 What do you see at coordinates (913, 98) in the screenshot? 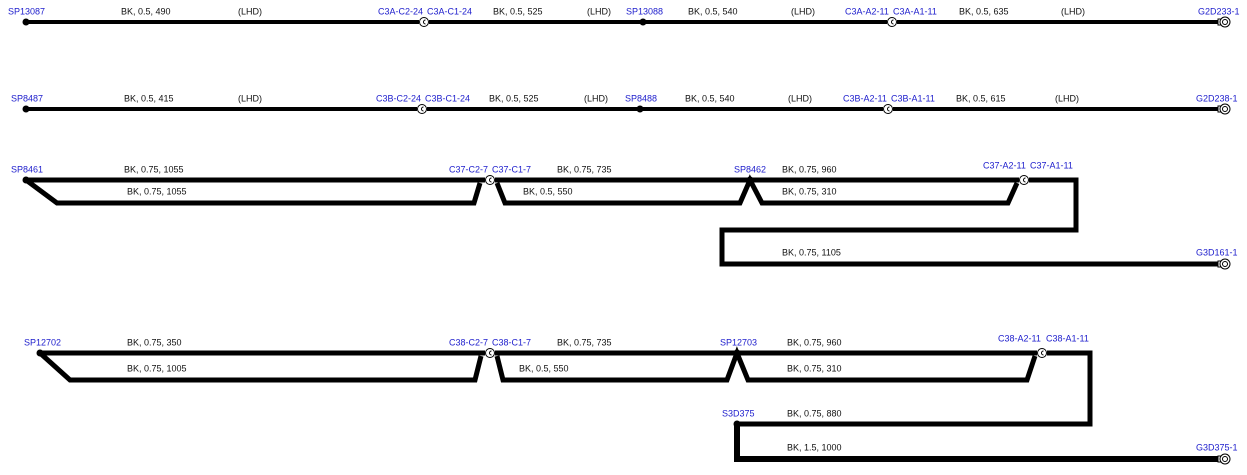
I see `component-label: C3B-A1-11` at bounding box center [913, 98].